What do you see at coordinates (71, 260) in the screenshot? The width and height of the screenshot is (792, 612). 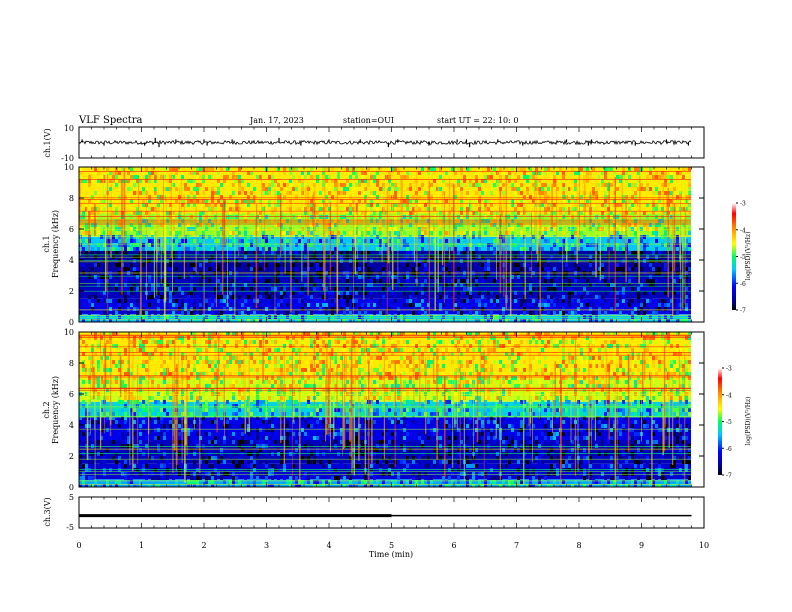 I see `frequency-tick-label: 4` at bounding box center [71, 260].